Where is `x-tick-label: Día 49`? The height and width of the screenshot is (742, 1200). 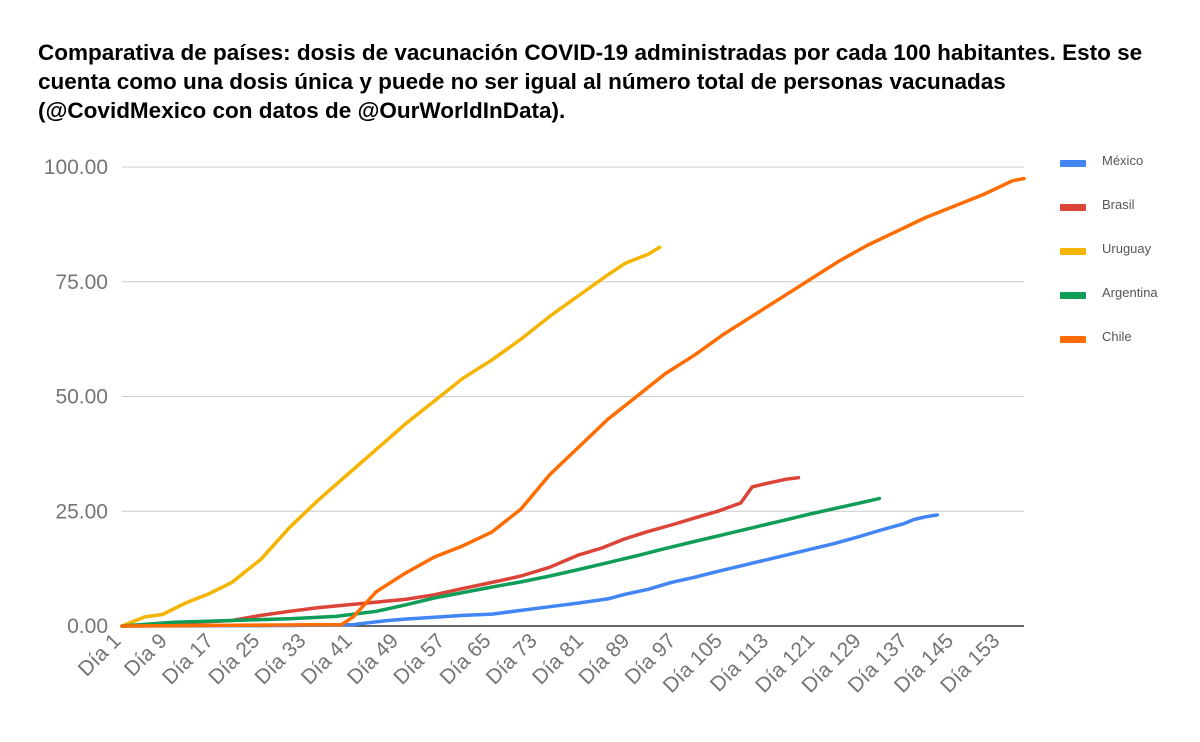
x-tick-label: Día 49 is located at coordinates (373, 659).